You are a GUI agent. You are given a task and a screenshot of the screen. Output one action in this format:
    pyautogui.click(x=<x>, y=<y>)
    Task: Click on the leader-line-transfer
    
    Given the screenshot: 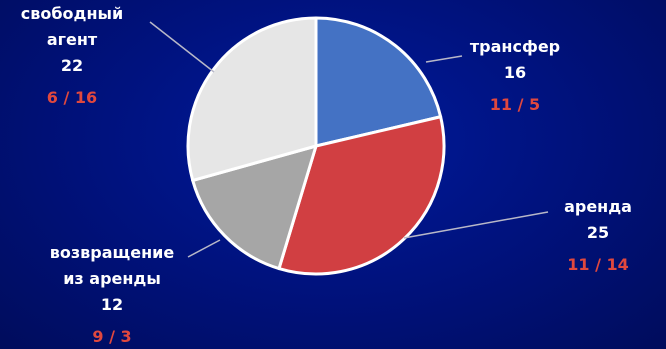 What is the action you would take?
    pyautogui.click(x=444, y=59)
    